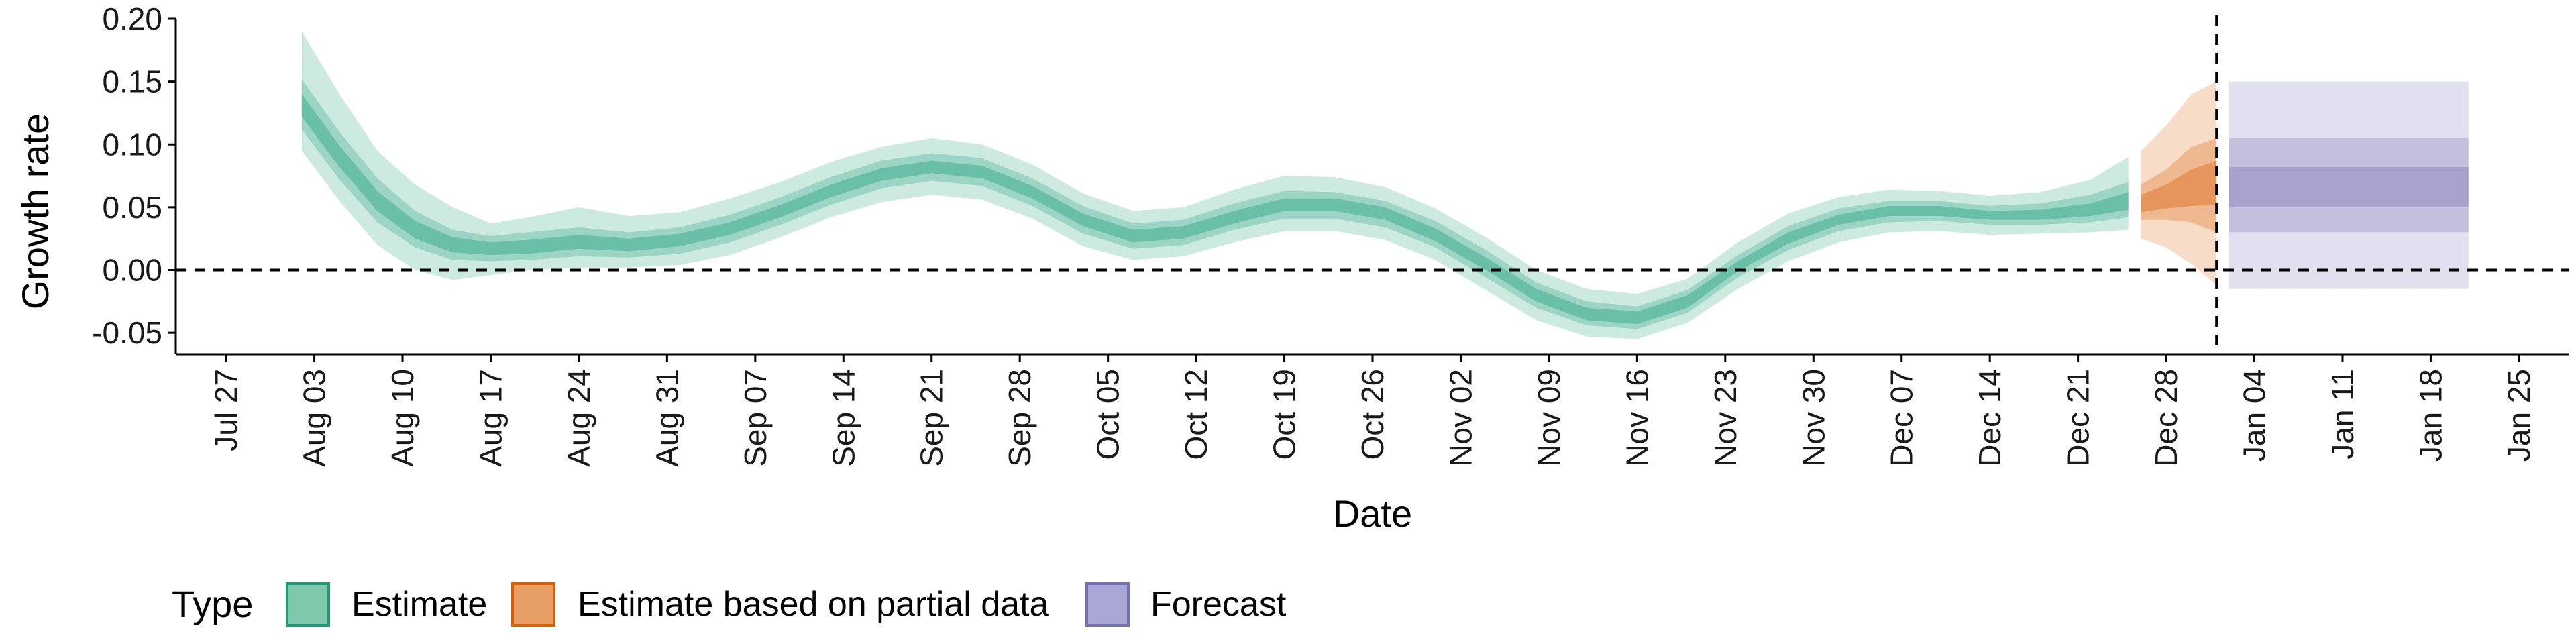  I want to click on x-tick-label: Nov 09, so click(1549, 418).